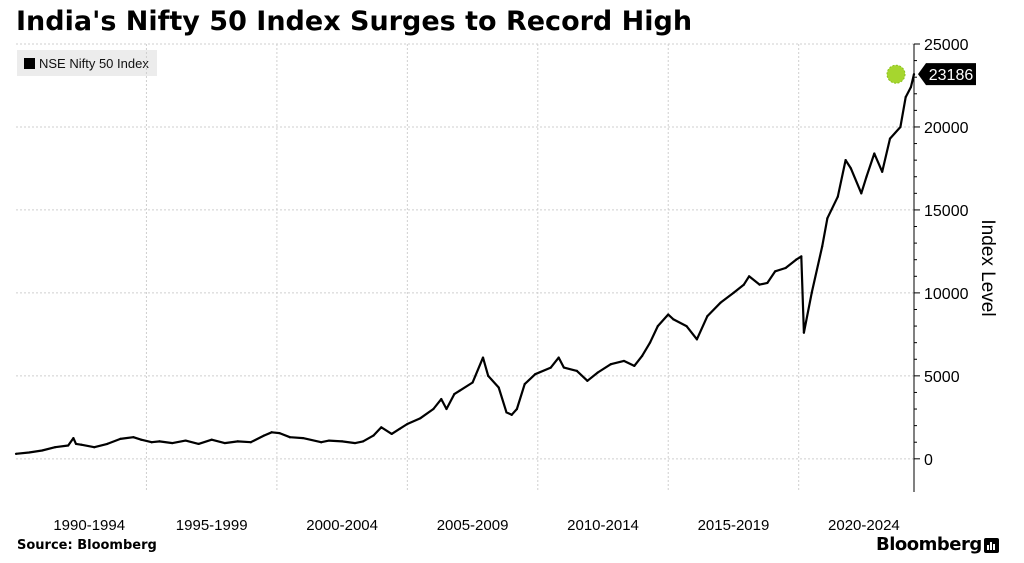 The height and width of the screenshot is (563, 1024). Describe the element at coordinates (473, 525) in the screenshot. I see `x-tick-label: 2005-2009` at that location.